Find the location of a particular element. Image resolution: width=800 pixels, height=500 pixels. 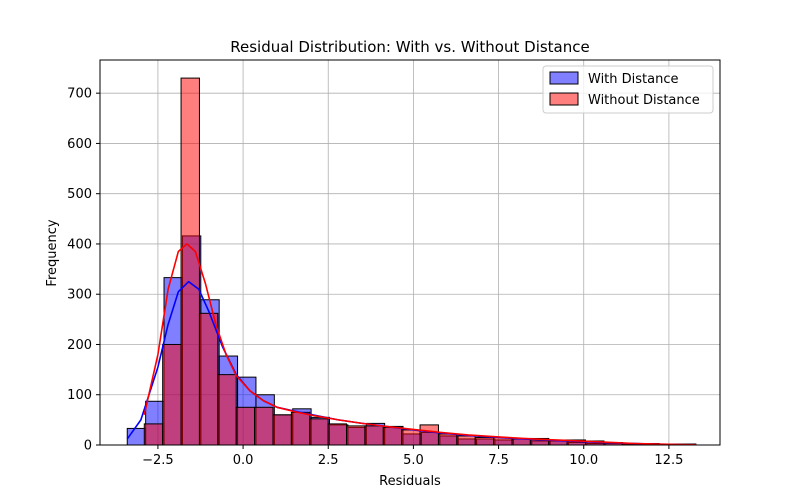

legend: With Distance Without Distance is located at coordinates (628, 89).